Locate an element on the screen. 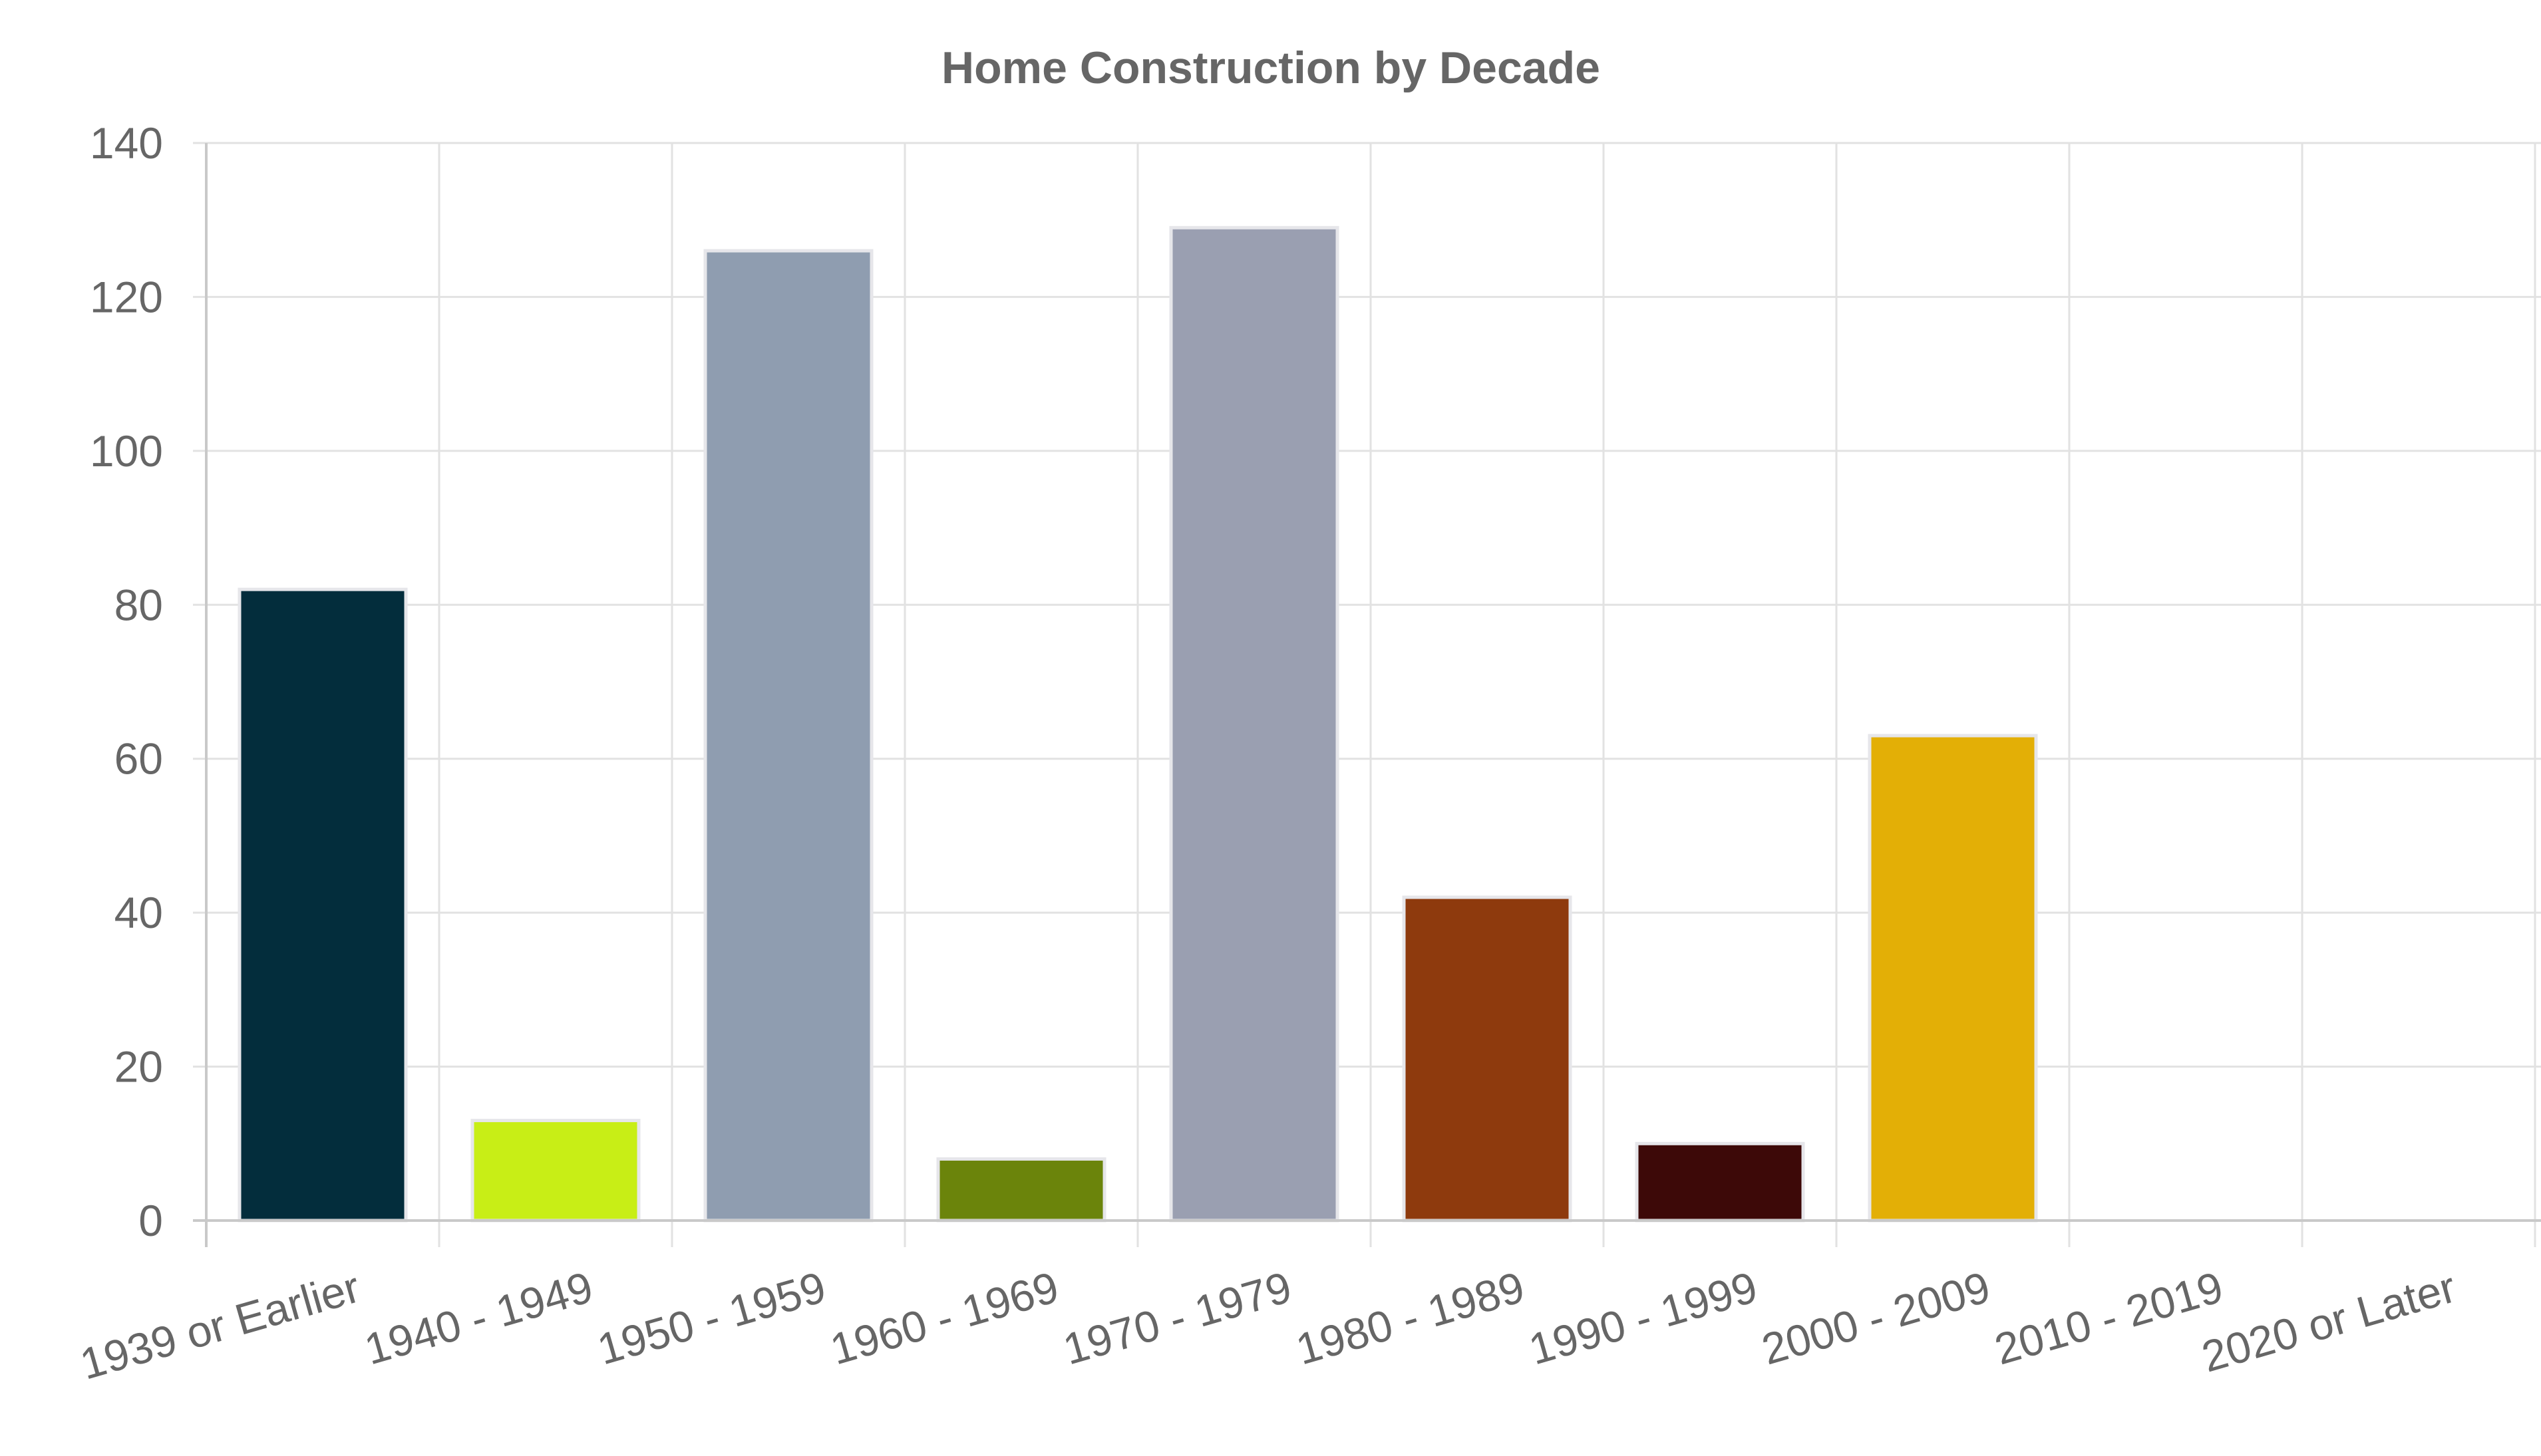 The height and width of the screenshot is (1456, 2541). x-tick-label: 2020 or Later is located at coordinates (2328, 1321).